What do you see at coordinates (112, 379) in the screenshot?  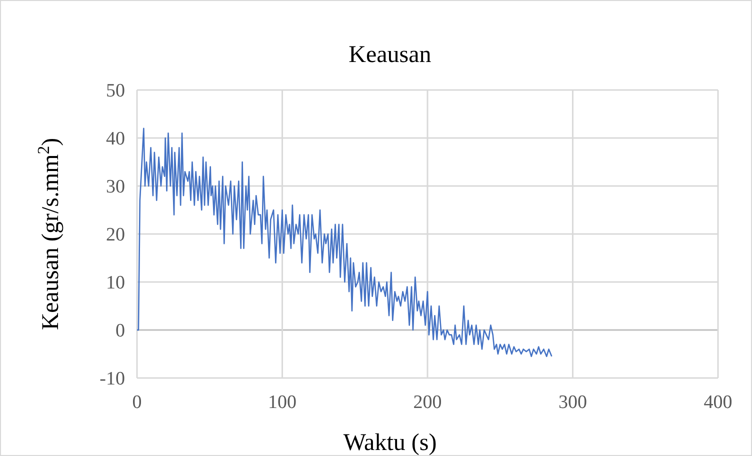 I see `y-tick-label: -10` at bounding box center [112, 379].